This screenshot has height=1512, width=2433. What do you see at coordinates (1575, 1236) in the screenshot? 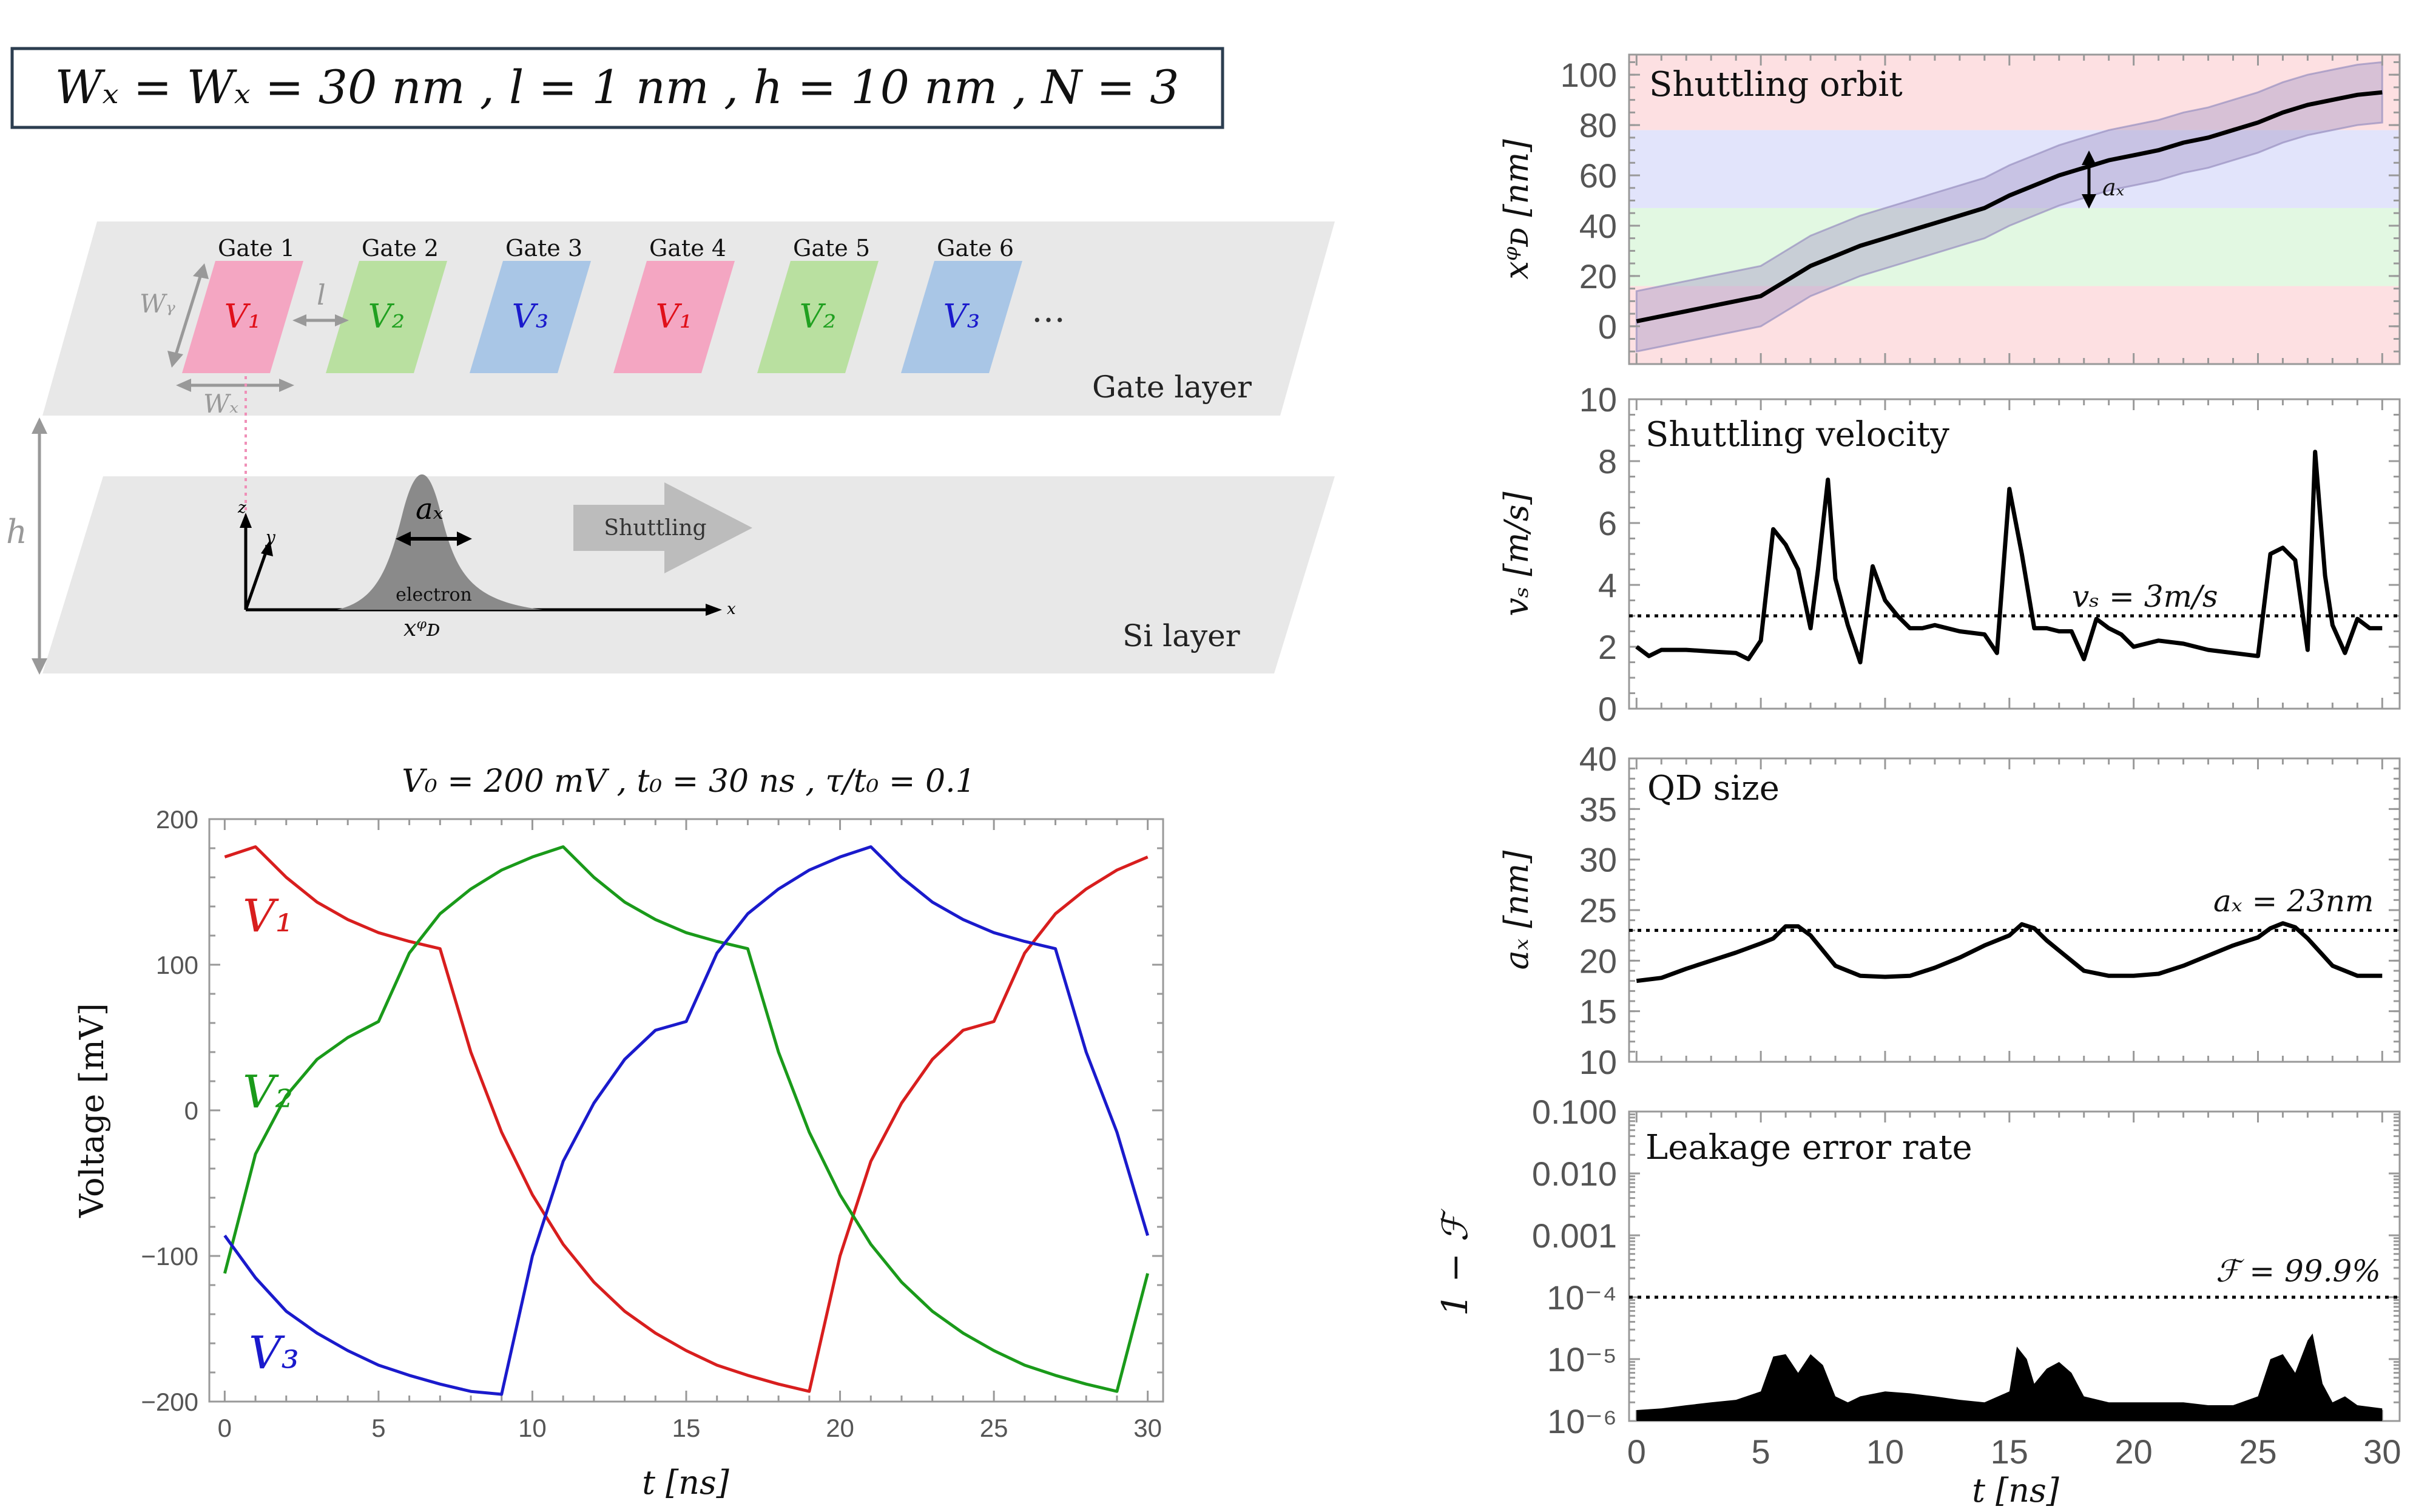
I see `leakage-ytick-label: 0.001` at bounding box center [1575, 1236].